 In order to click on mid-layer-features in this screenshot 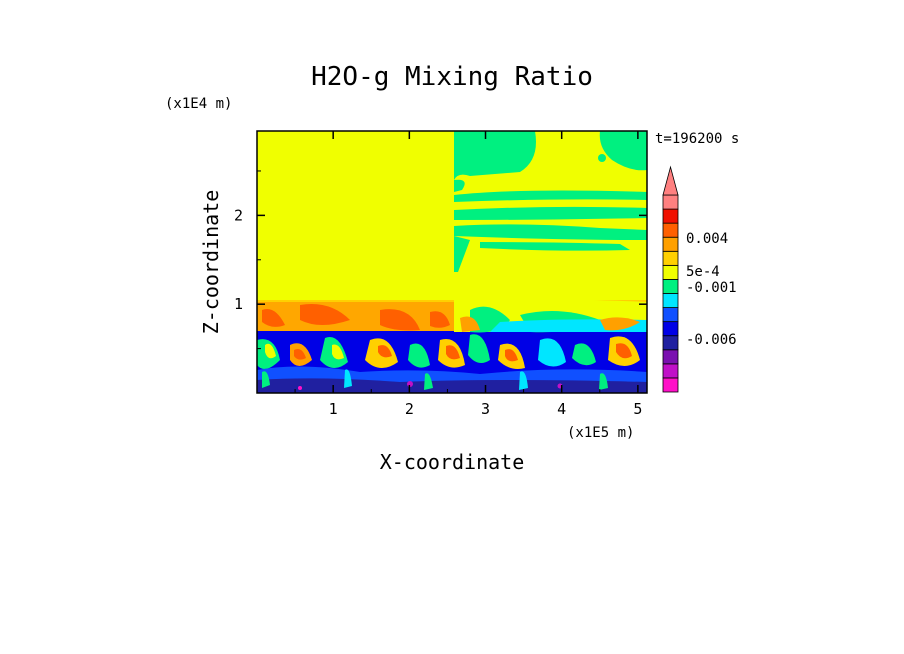, I will do `click(454, 315)`.